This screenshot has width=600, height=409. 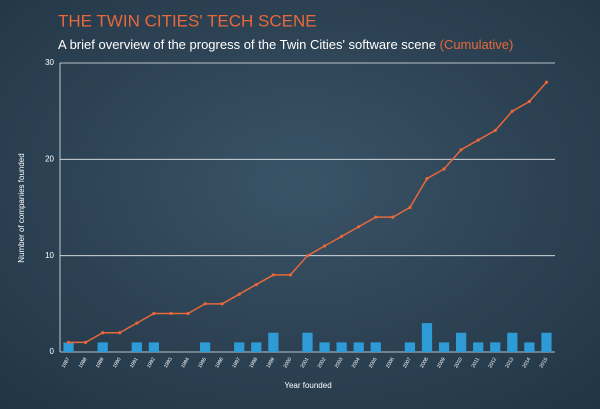 What do you see at coordinates (307, 385) in the screenshot?
I see `x-axis-label: Year founded` at bounding box center [307, 385].